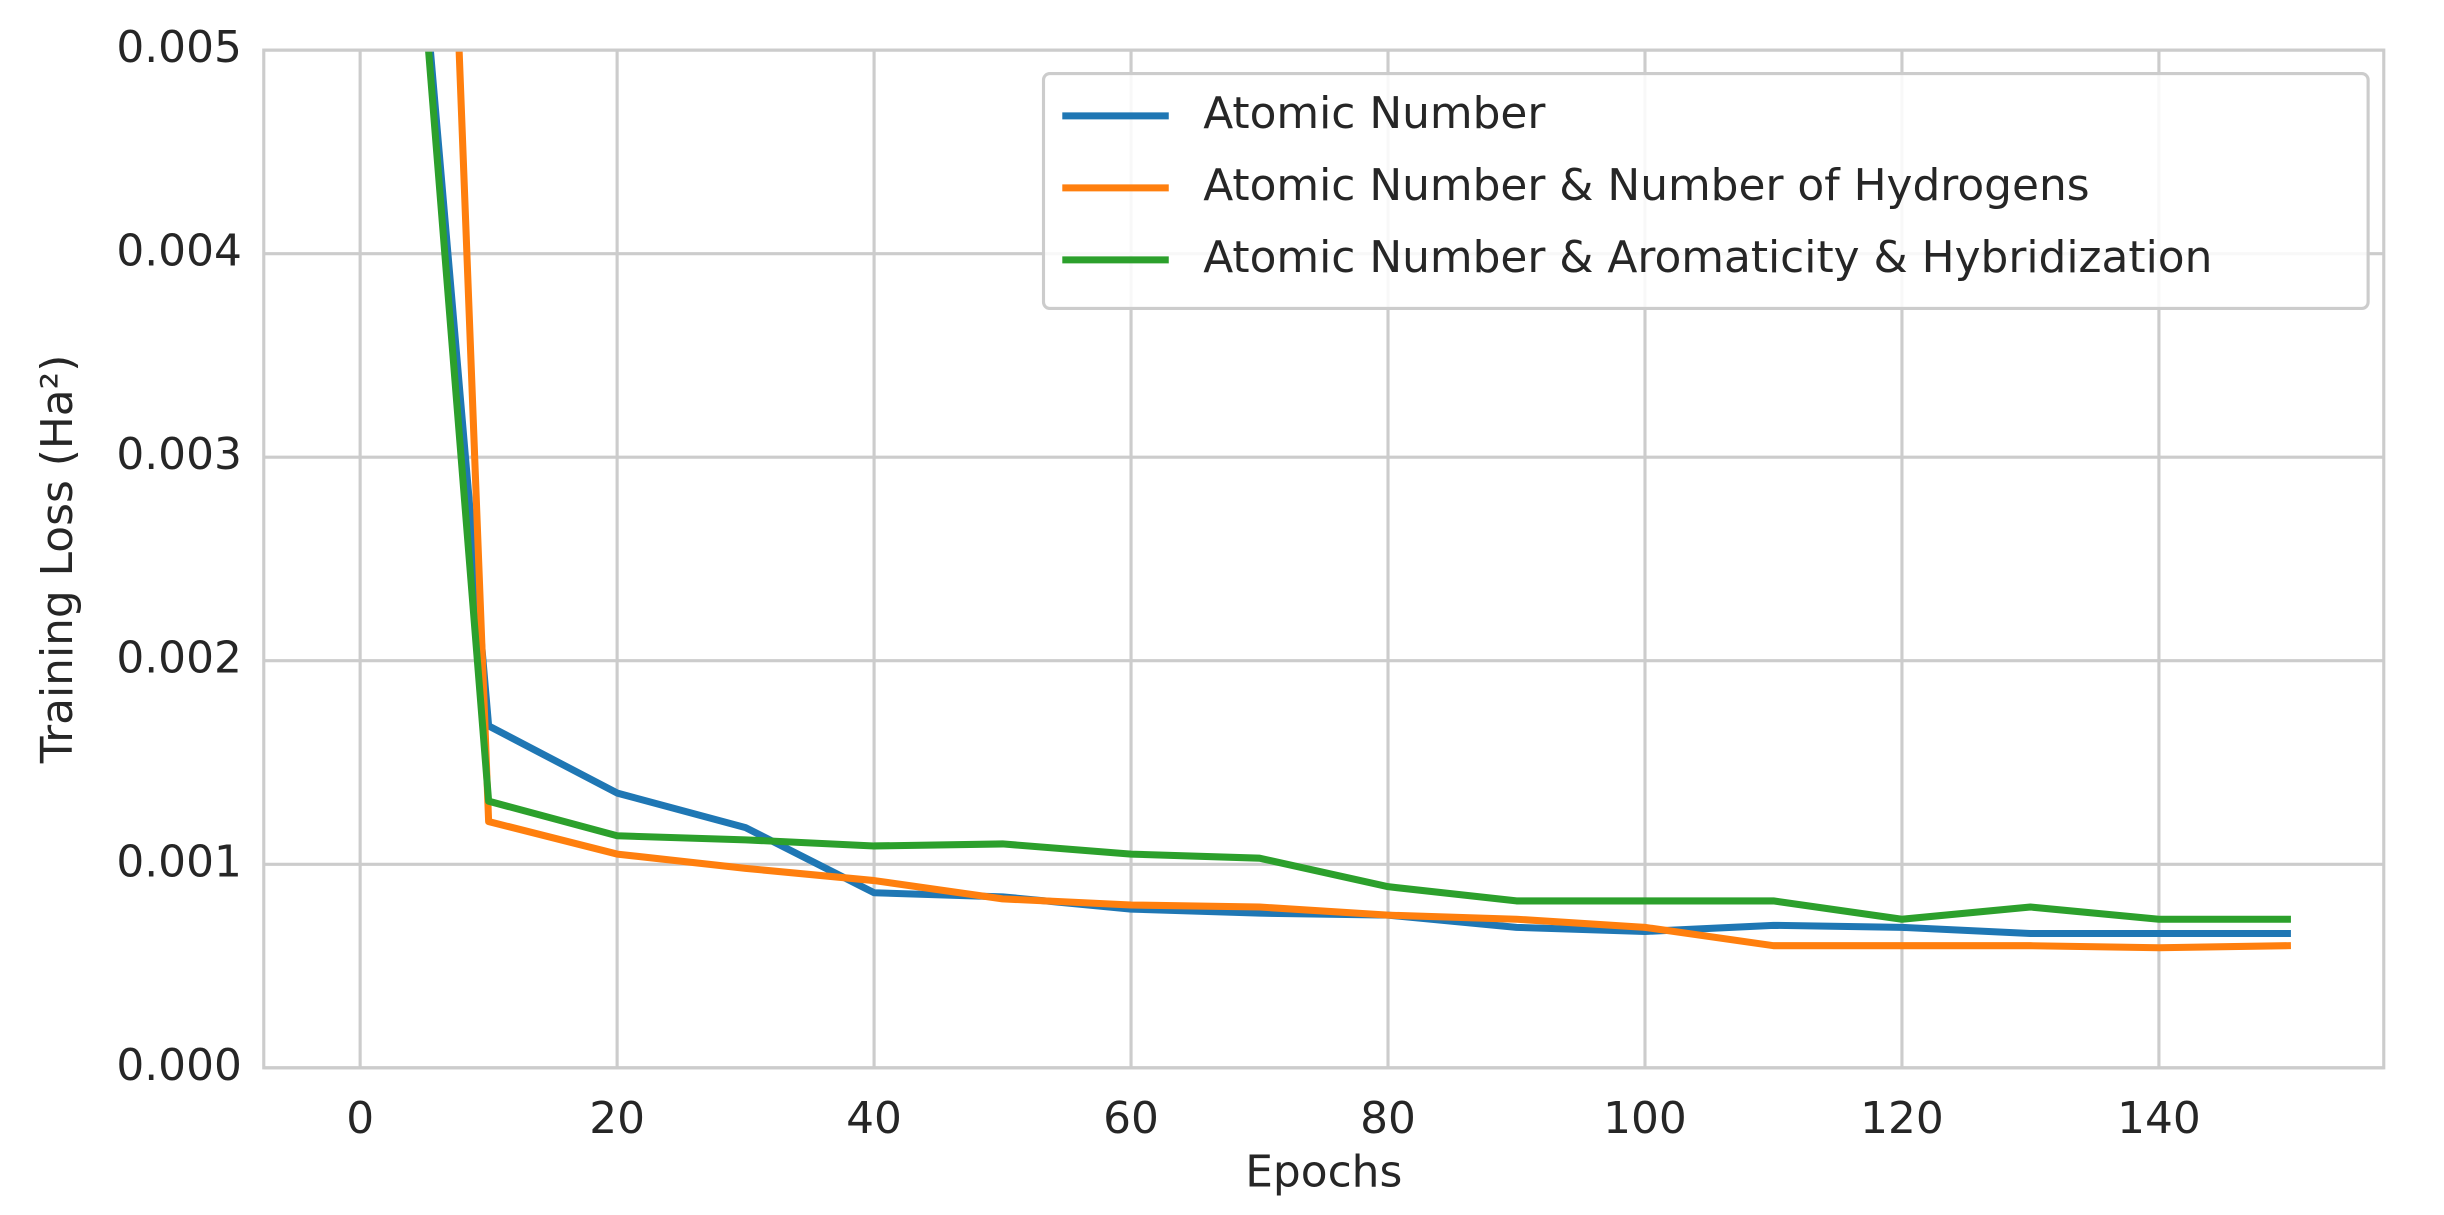  Describe the element at coordinates (2159, 1118) in the screenshot. I see `x-tick-label: 140` at that location.